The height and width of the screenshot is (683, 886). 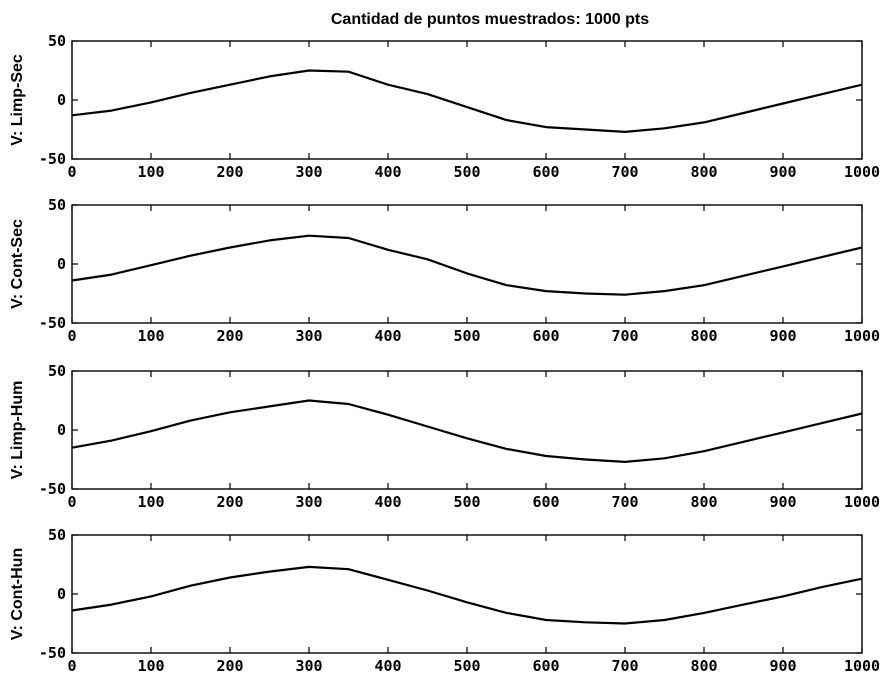 I want to click on figure-title: Cantidad de puntos muestrados: 1000 pts, so click(x=490, y=19).